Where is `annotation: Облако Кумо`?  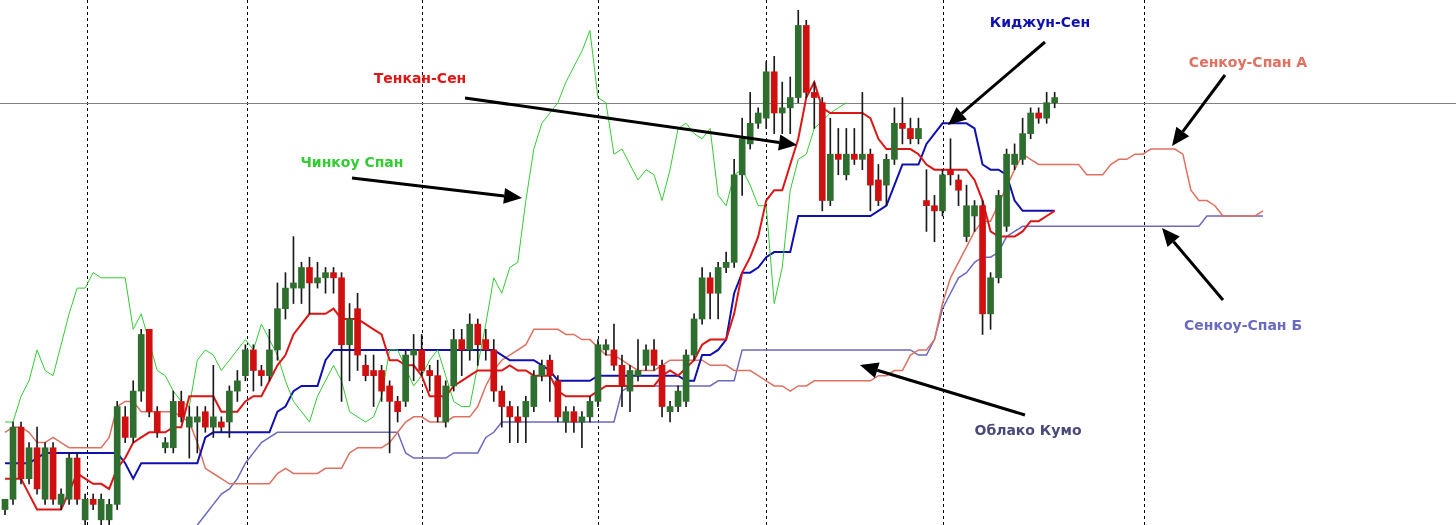
annotation: Облако Кумо is located at coordinates (1028, 430).